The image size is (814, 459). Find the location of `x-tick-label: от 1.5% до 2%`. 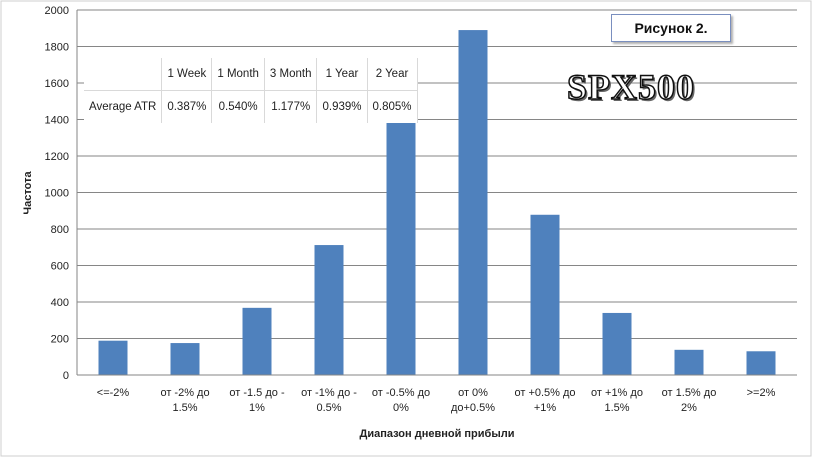

x-tick-label: от 1.5% до 2% is located at coordinates (689, 400).